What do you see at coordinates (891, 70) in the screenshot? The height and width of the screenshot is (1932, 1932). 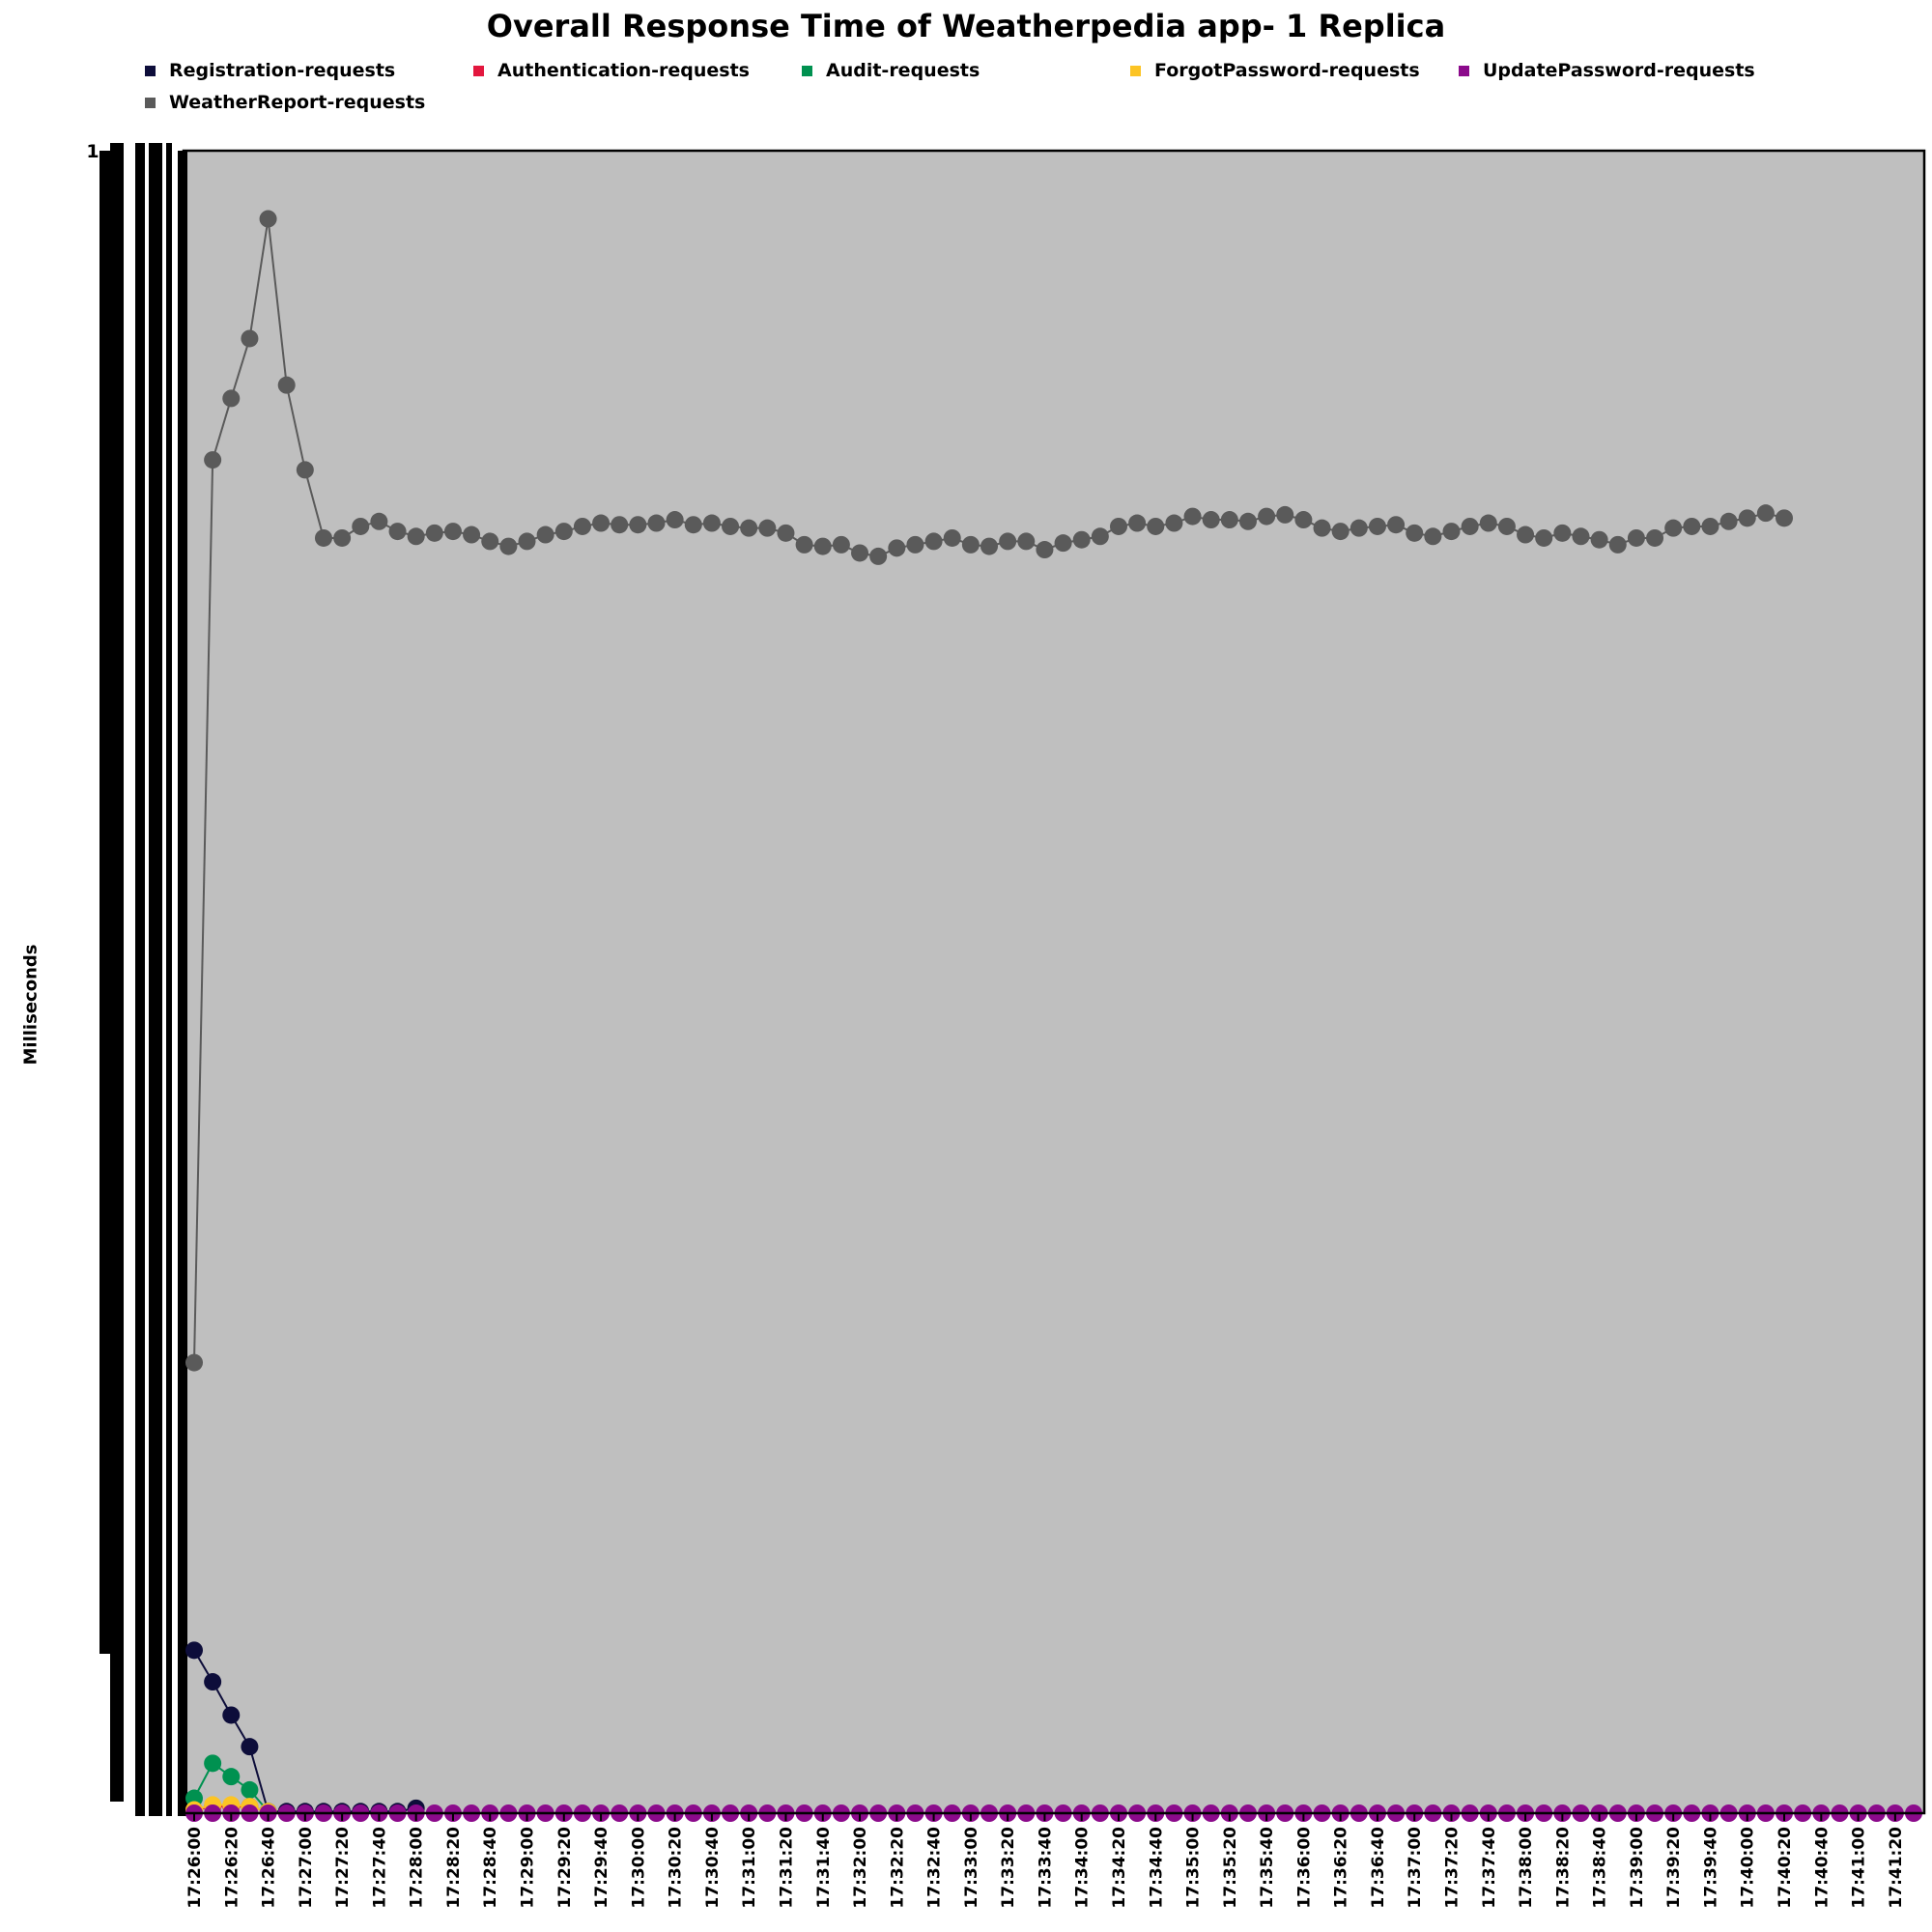 I see `legend-item-audit-requests: Audit-requests` at bounding box center [891, 70].